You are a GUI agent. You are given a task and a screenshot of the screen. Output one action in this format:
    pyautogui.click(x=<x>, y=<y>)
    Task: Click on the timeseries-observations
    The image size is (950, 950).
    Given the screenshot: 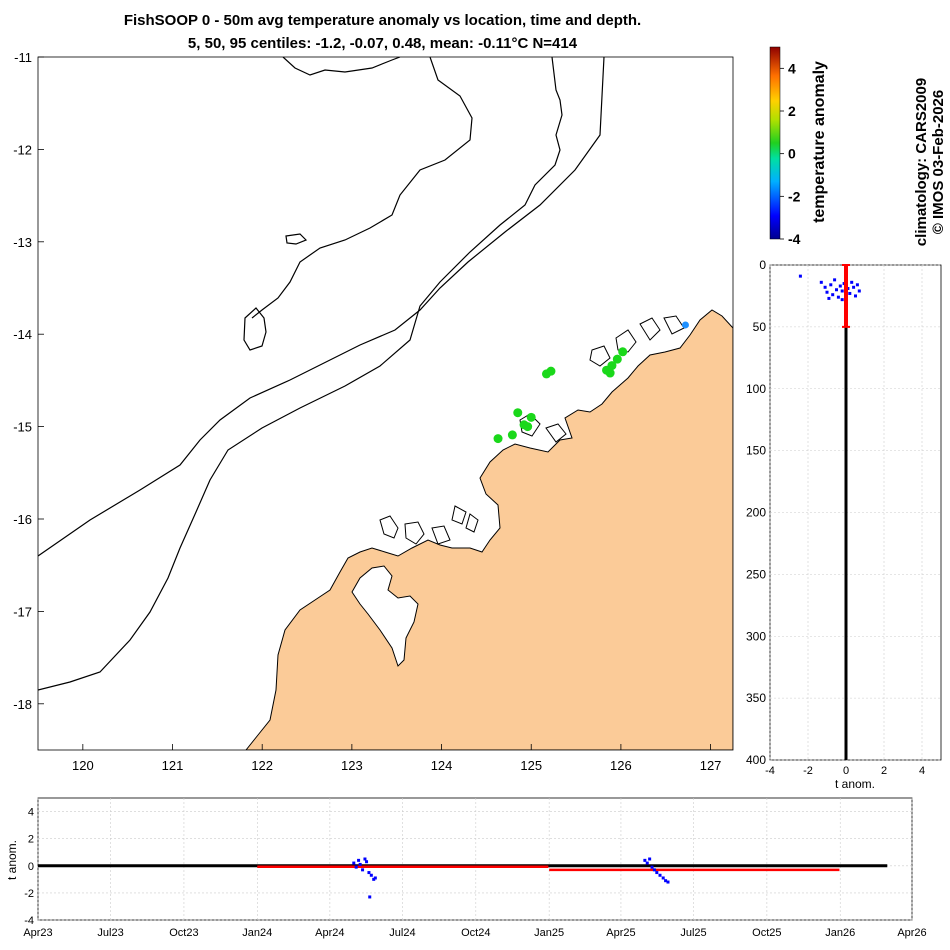 What is the action you would take?
    pyautogui.click(x=511, y=878)
    